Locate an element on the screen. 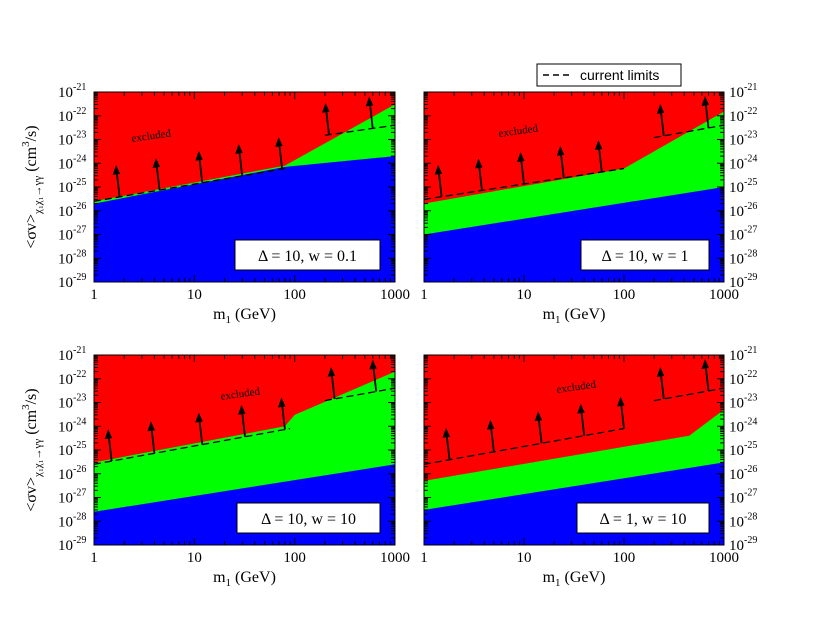 The width and height of the screenshot is (817, 632). param-label: Δ = 10, w = 0.1 is located at coordinates (307, 256).